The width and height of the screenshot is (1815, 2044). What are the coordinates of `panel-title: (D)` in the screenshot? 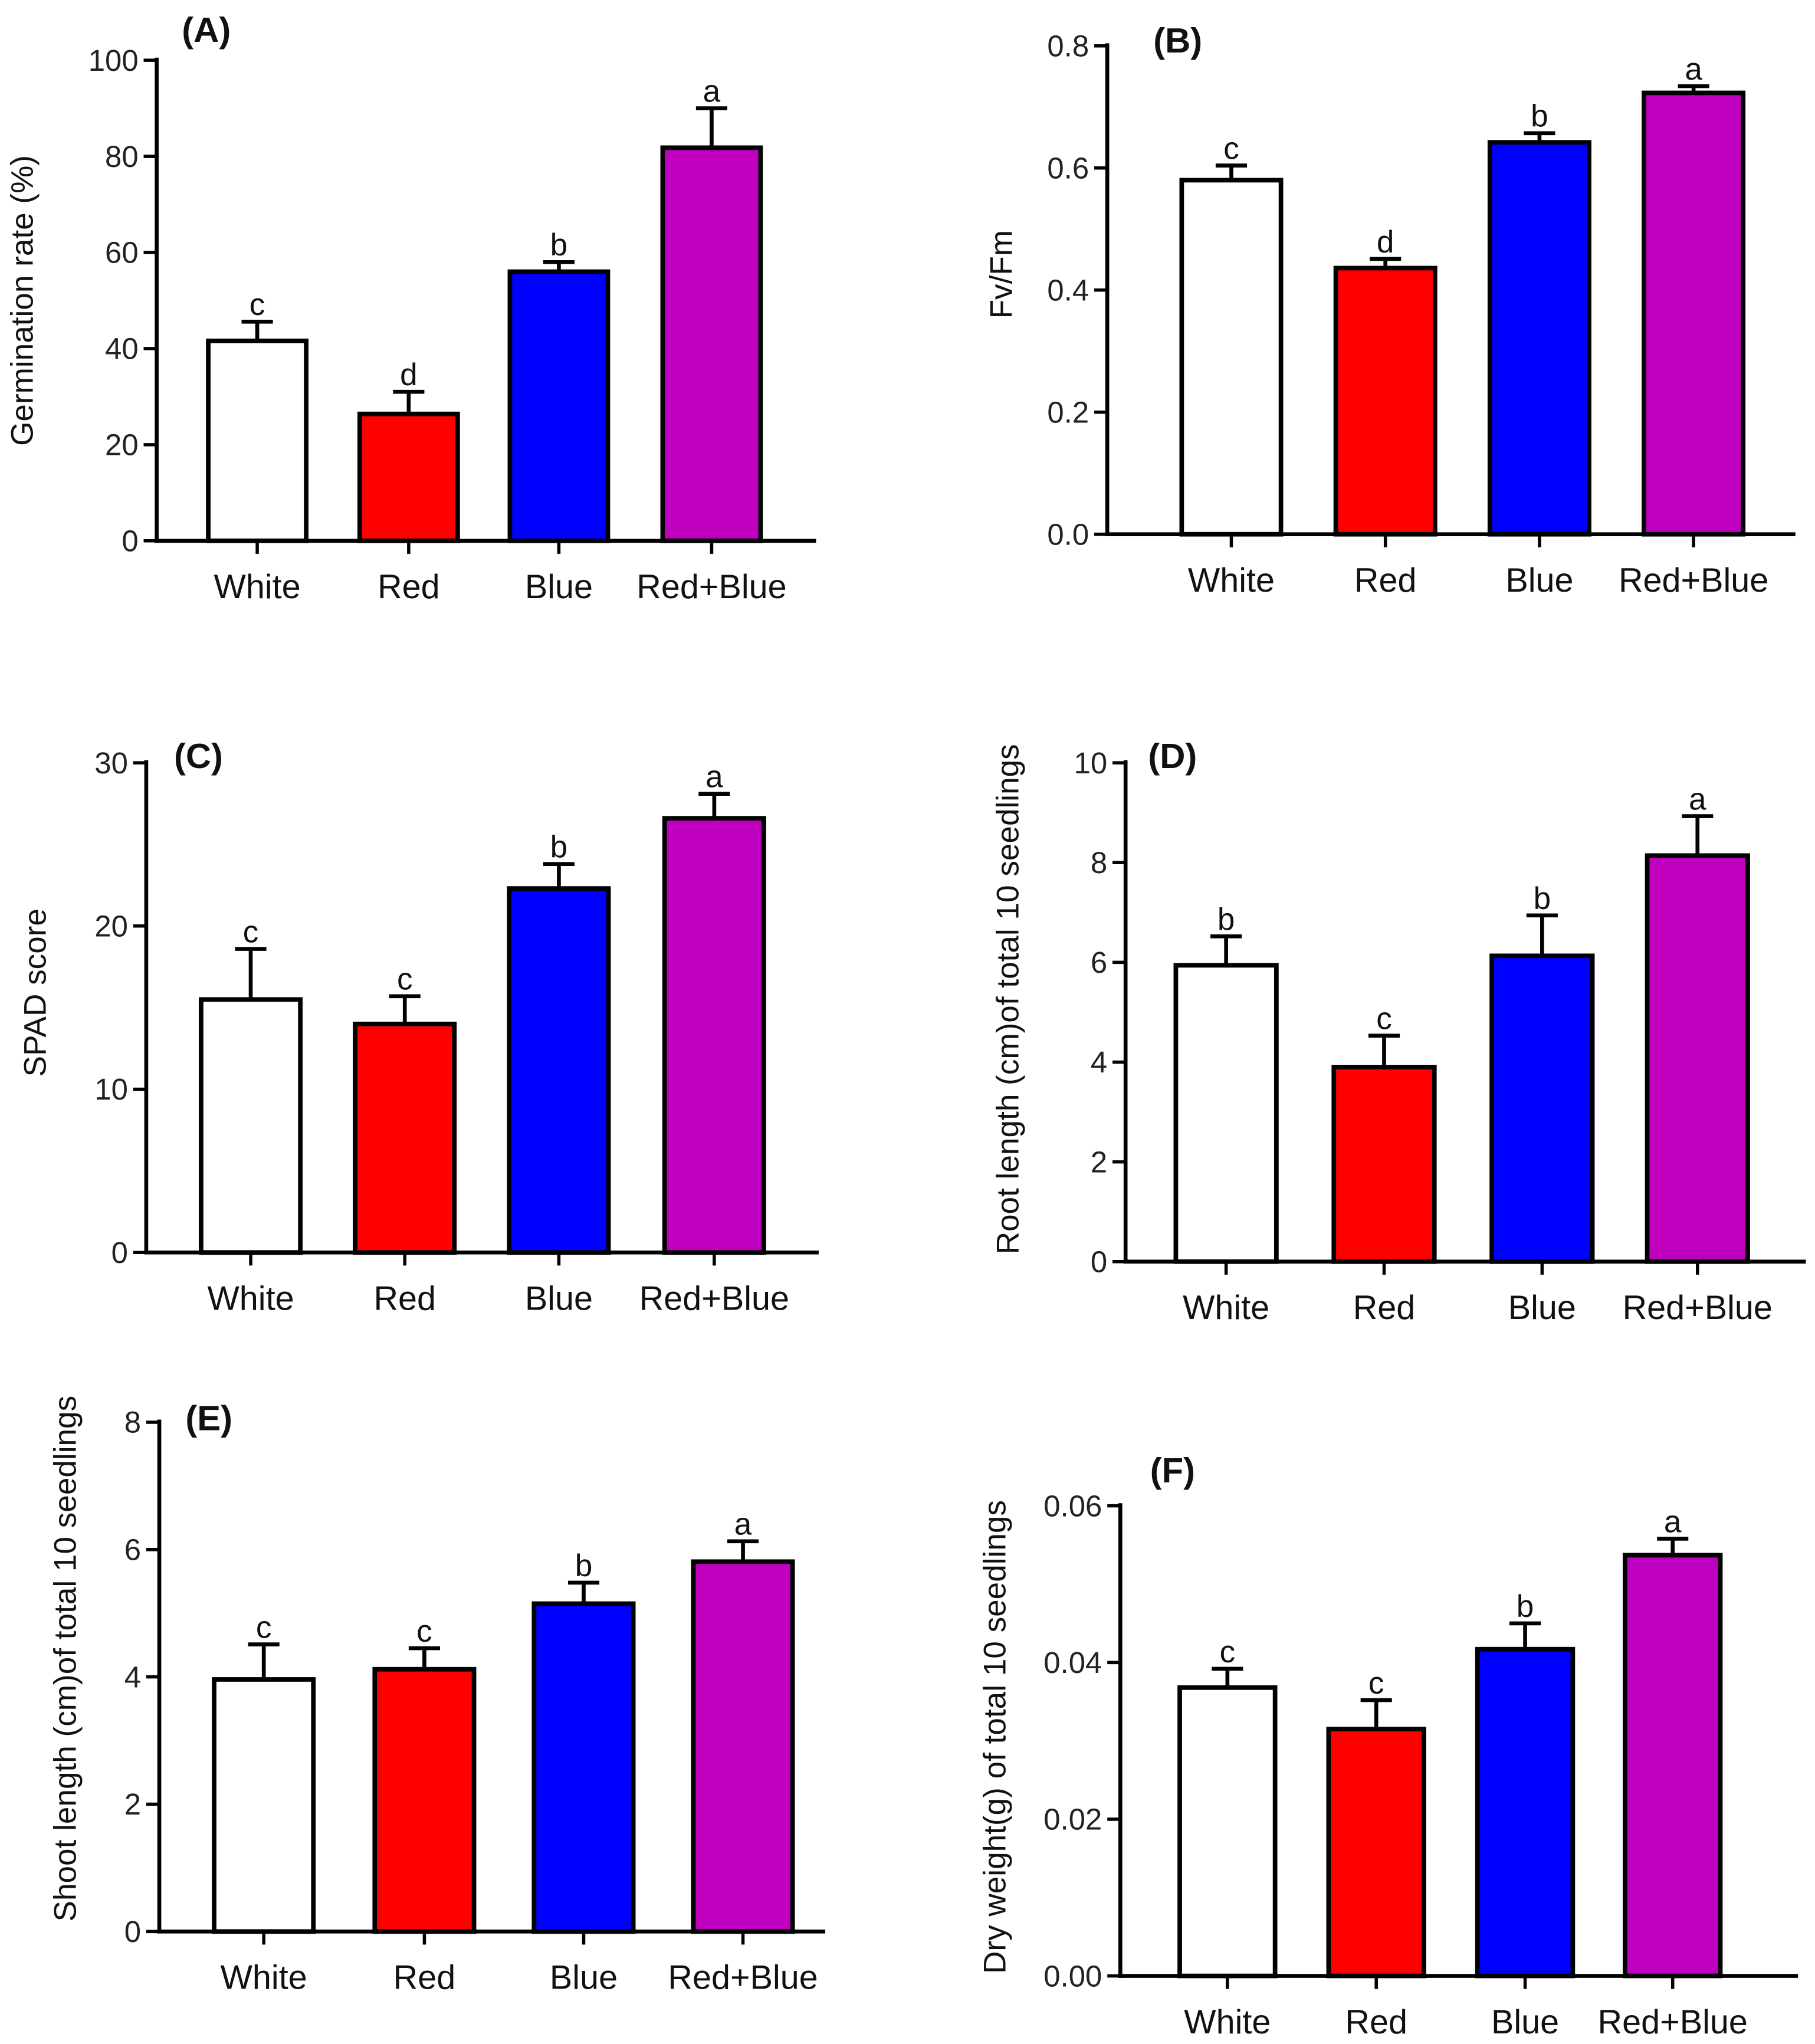 It's located at (1172, 756).